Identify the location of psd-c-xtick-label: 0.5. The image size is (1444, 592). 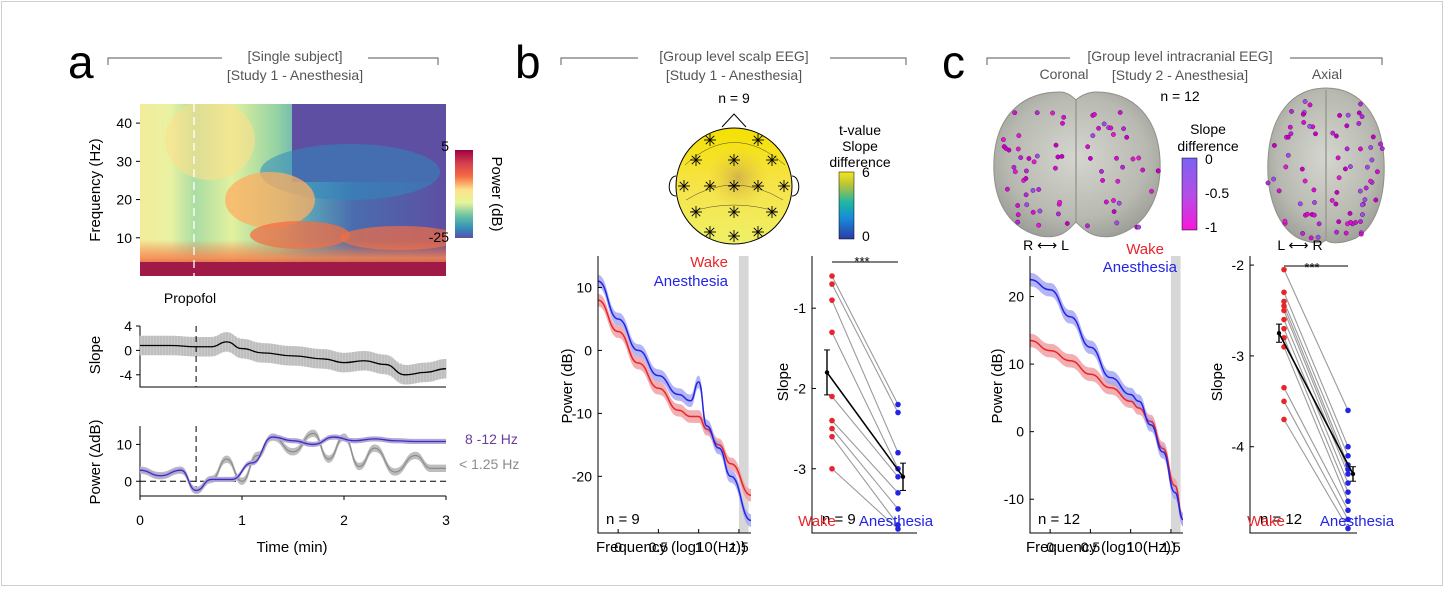
(1091, 547).